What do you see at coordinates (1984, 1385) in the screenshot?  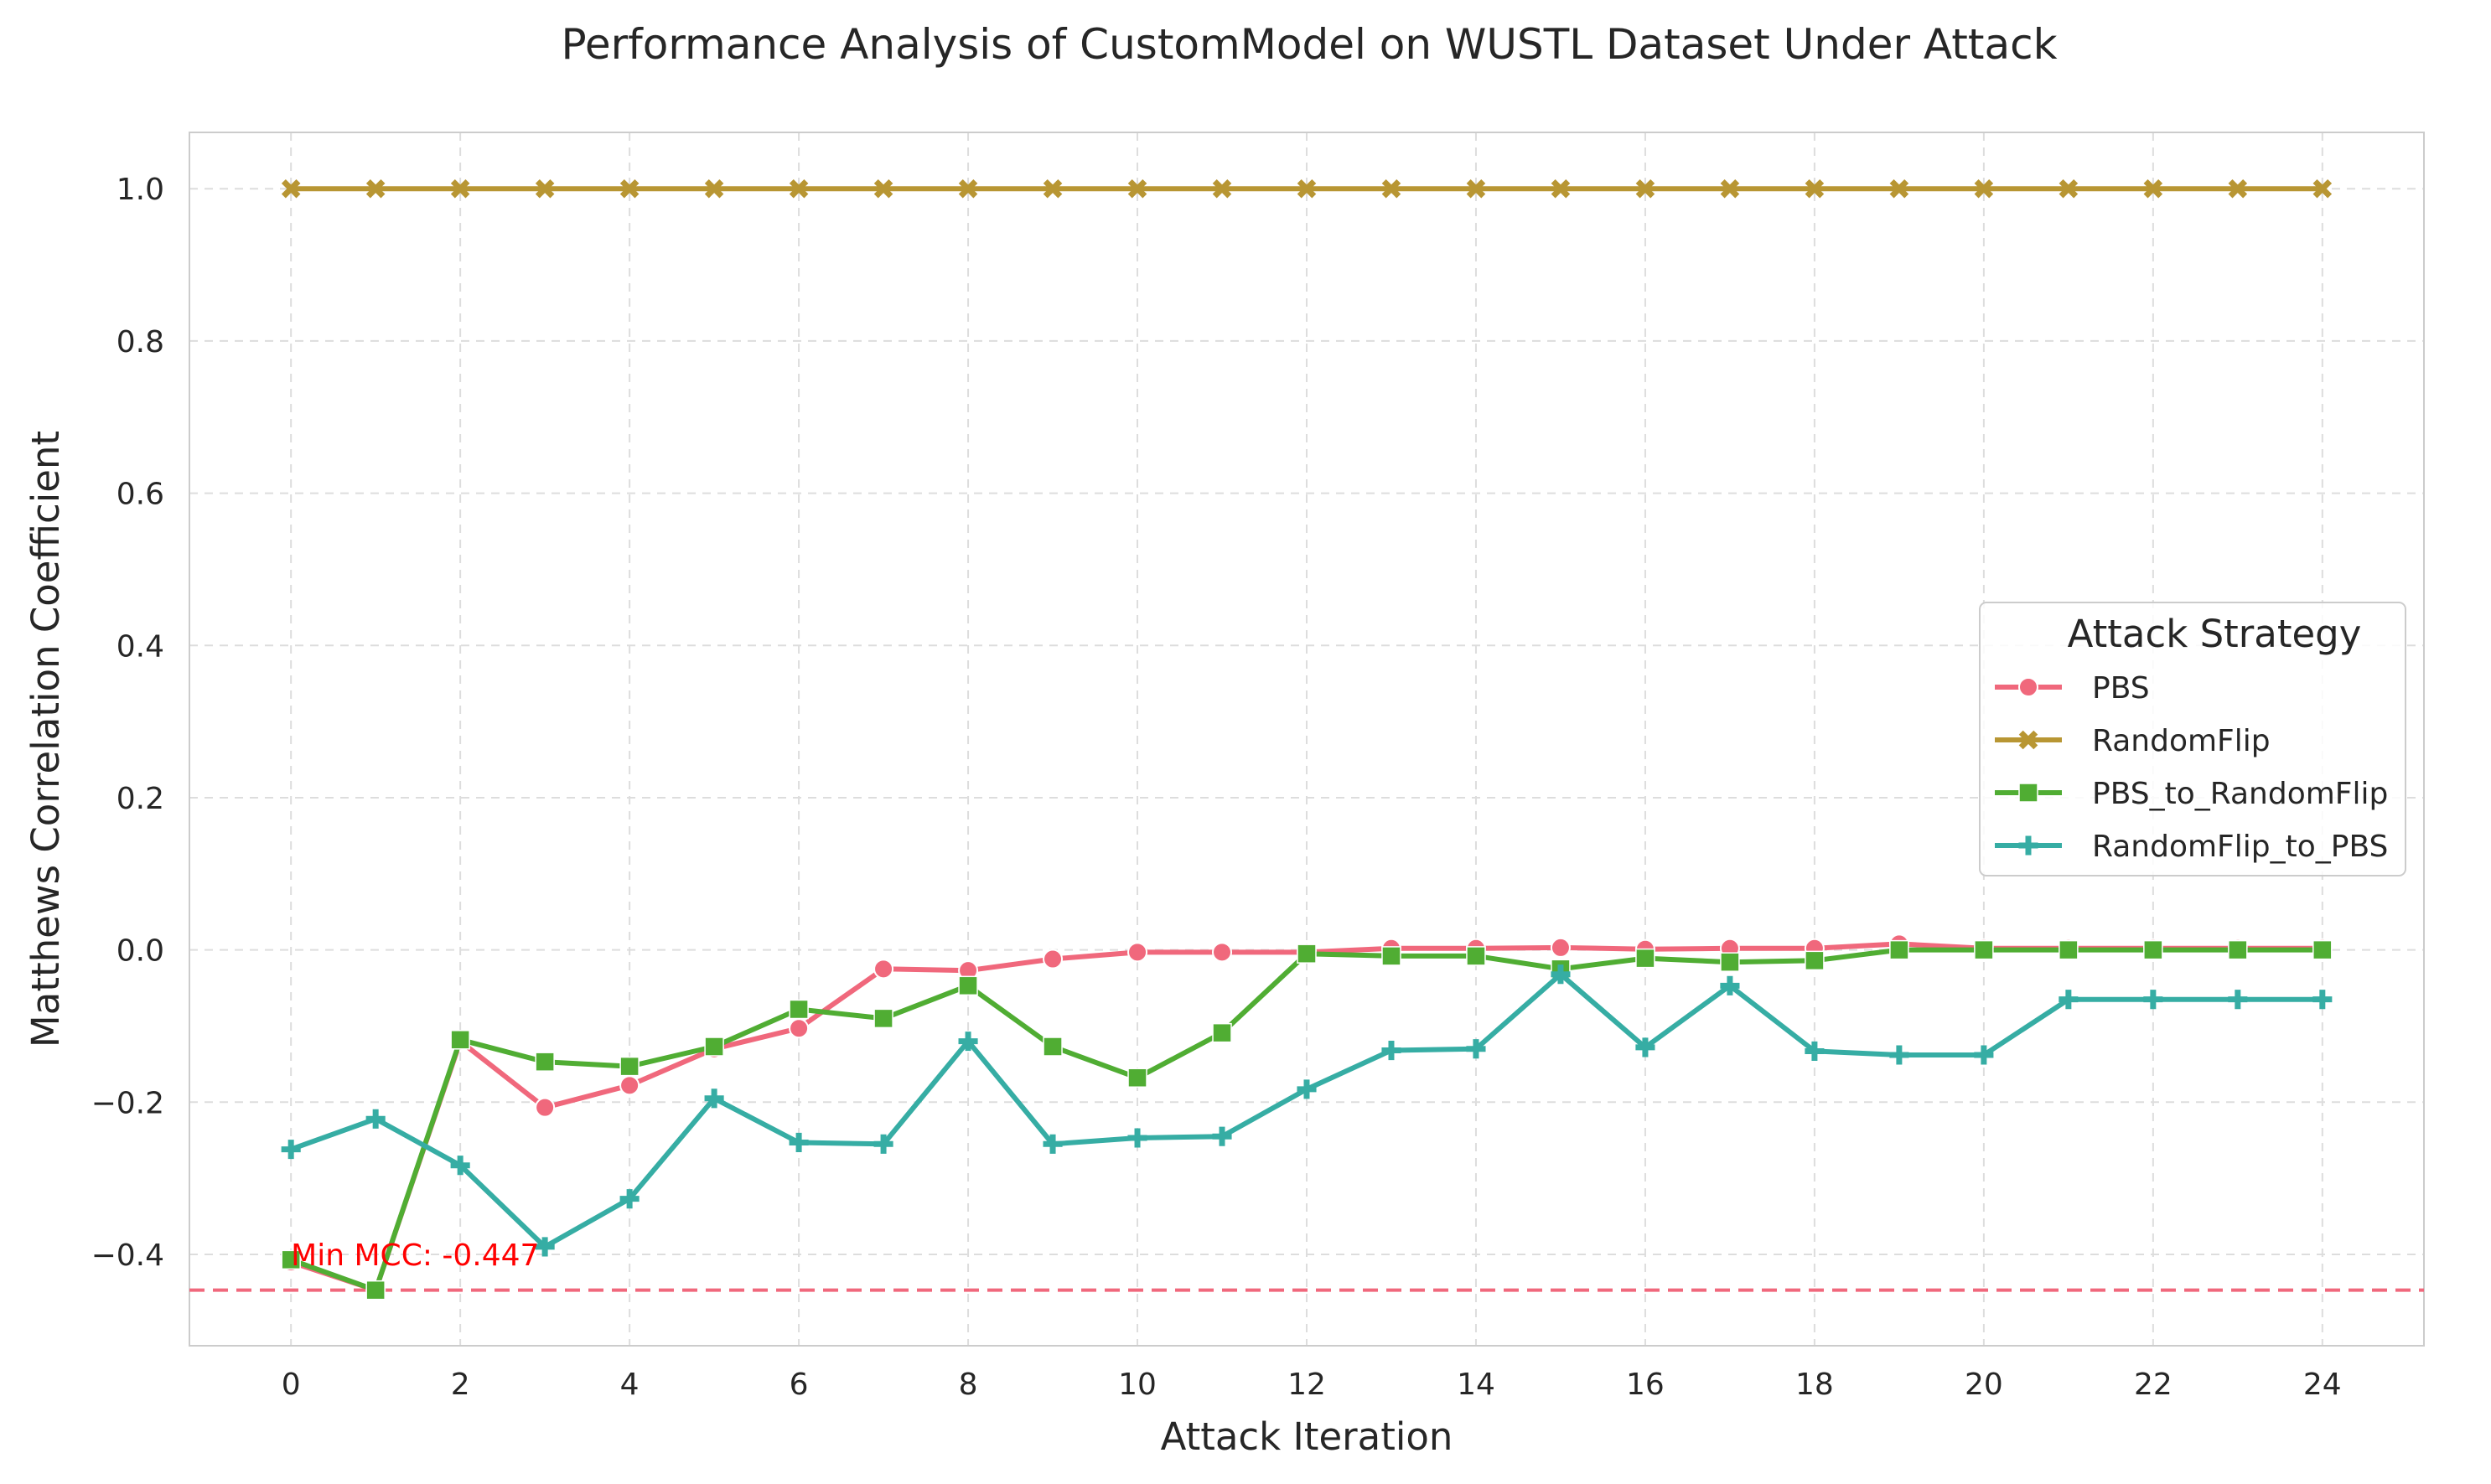 I see `x-tick-label: 20` at bounding box center [1984, 1385].